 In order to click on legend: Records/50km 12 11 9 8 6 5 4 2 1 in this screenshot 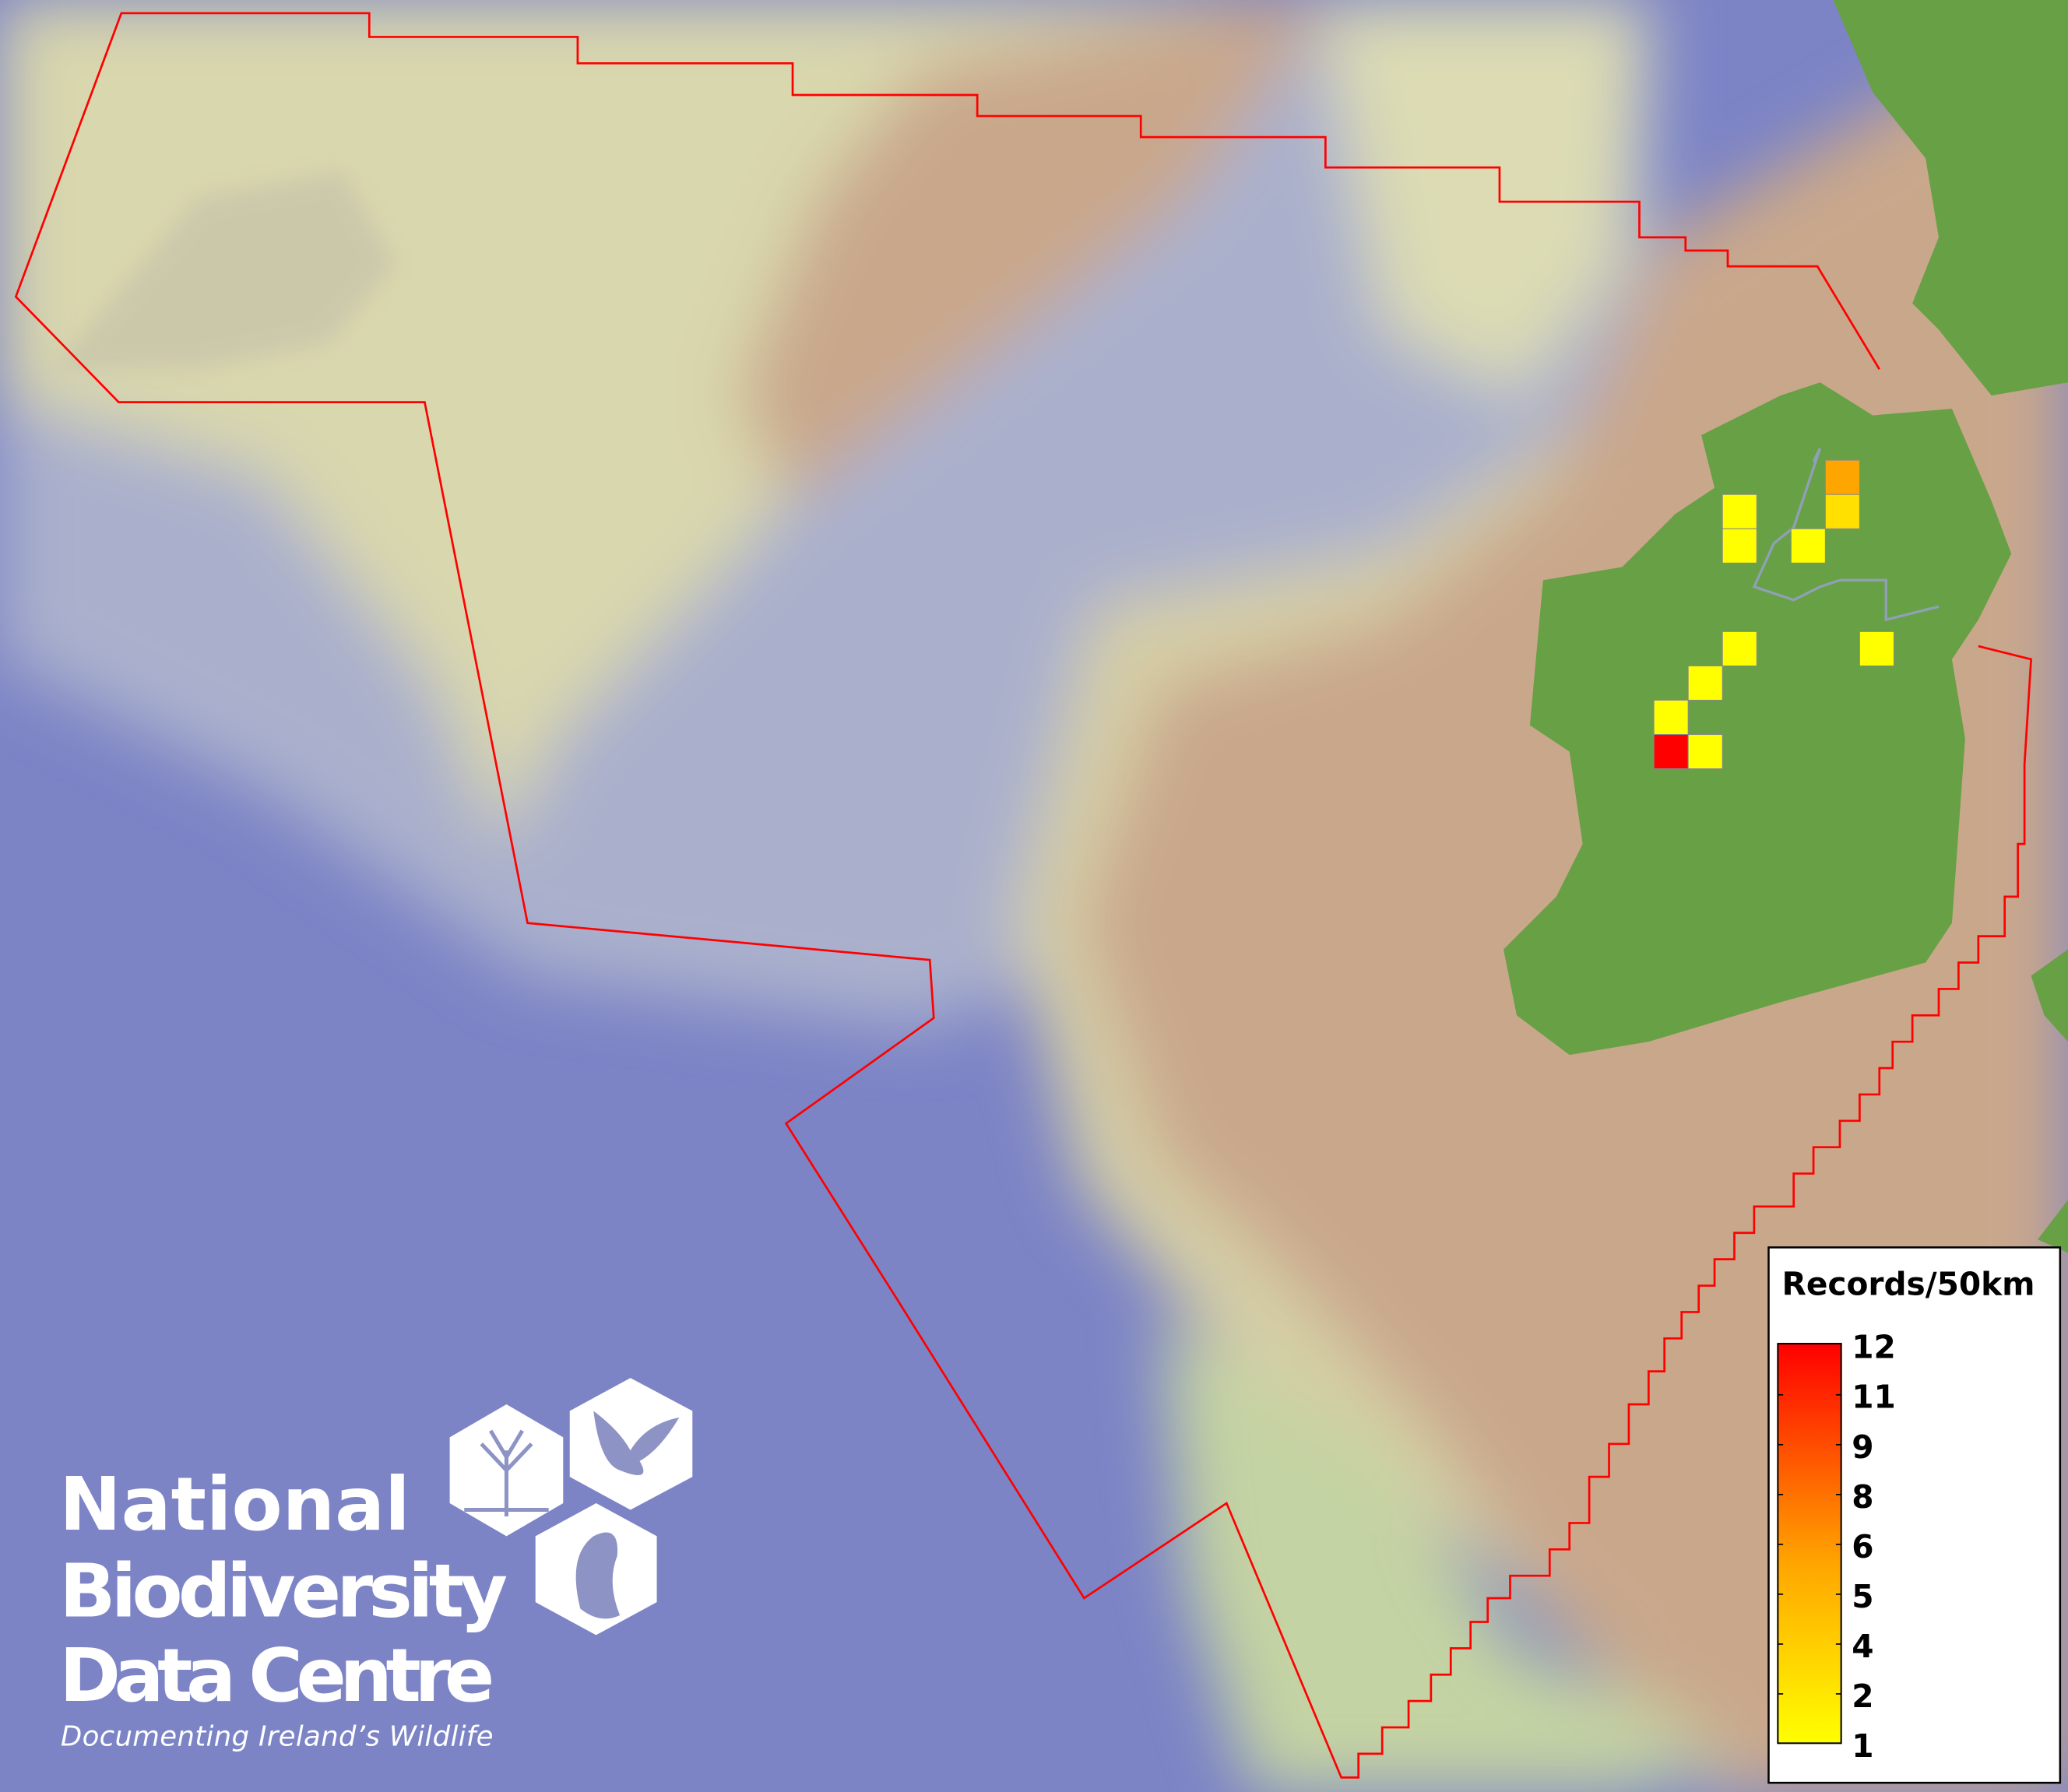, I will do `click(1915, 1515)`.